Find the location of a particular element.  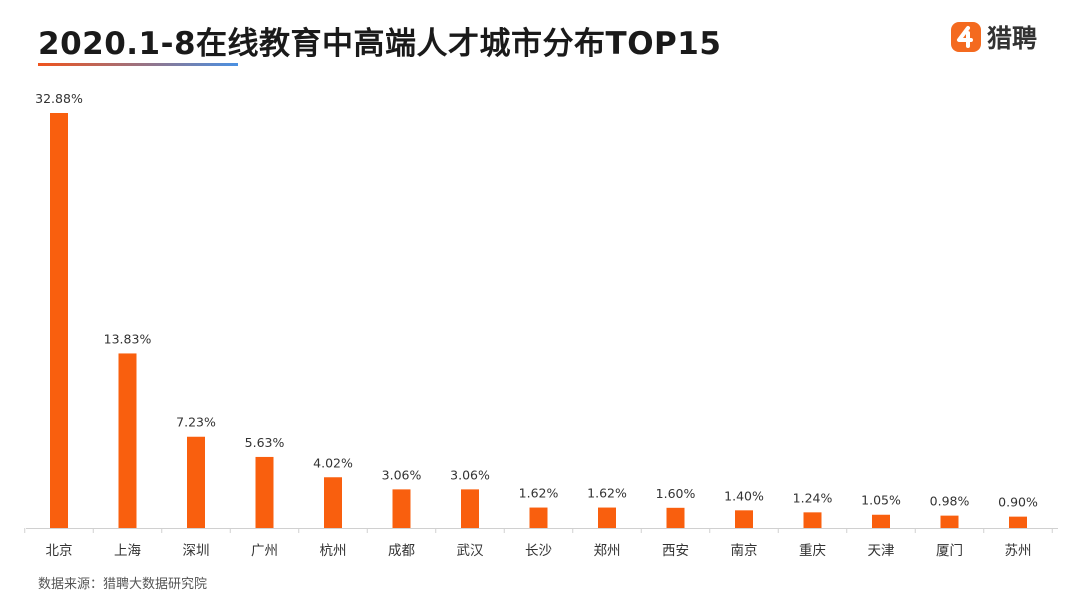

category-label: 杭州 is located at coordinates (333, 551).